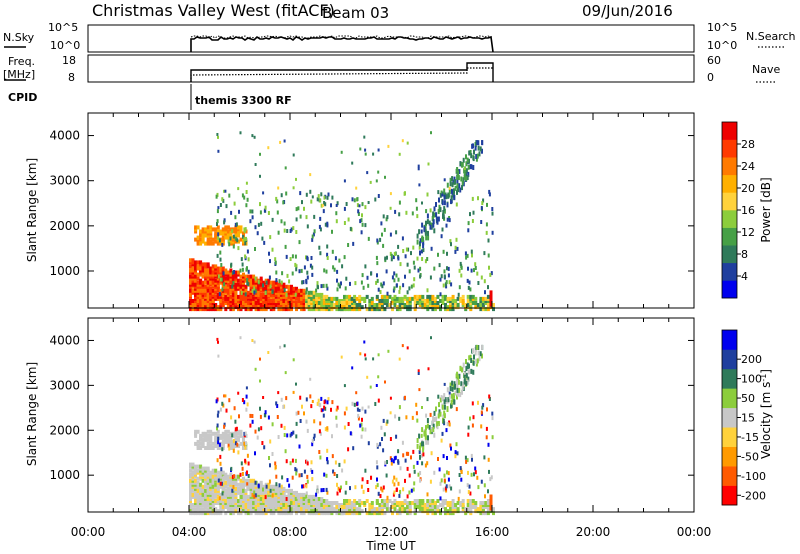 The width and height of the screenshot is (800, 554). Describe the element at coordinates (627, 11) in the screenshot. I see `date-label: 09/Jun/2016` at that location.